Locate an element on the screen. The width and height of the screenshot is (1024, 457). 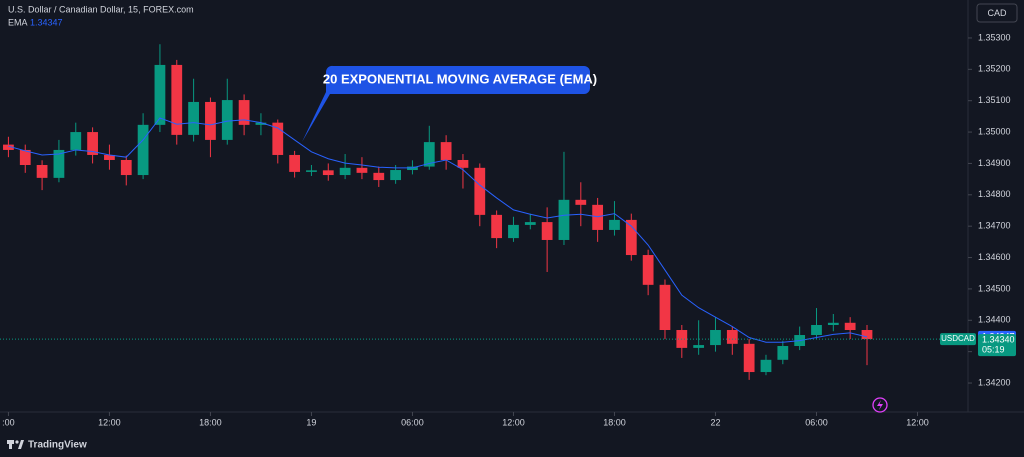
y-tick-label: 1.34600 is located at coordinates (994, 257).